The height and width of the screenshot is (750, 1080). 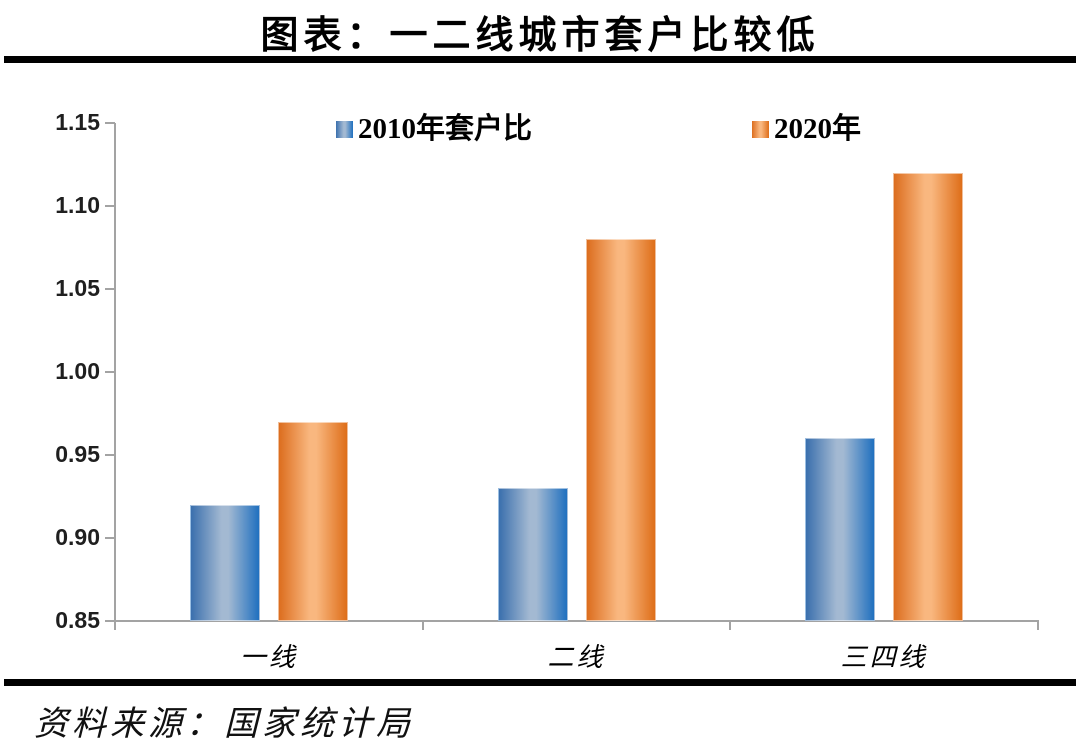 I want to click on y-axis-label: 1.05, so click(x=77, y=288).